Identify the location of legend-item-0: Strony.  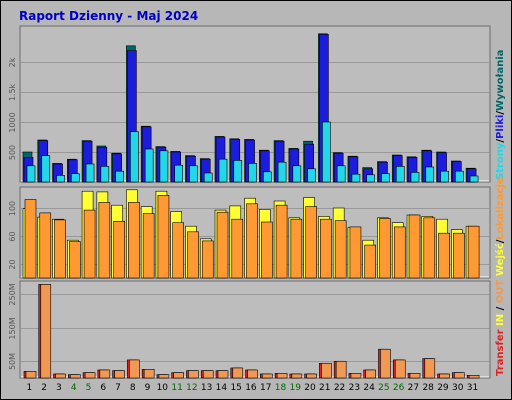
(500, 161).